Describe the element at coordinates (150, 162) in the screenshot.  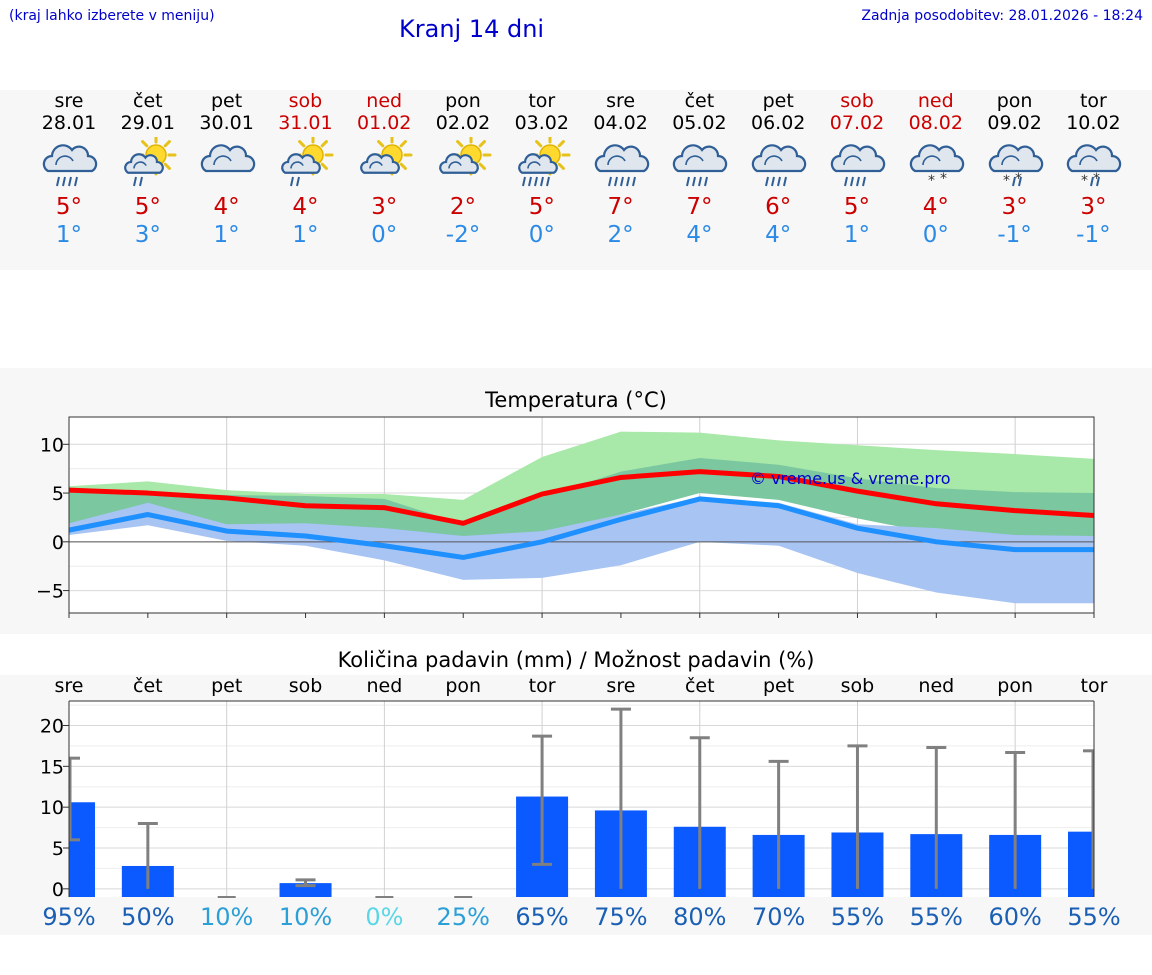
I see `sun-cloud-rain-icon` at that location.